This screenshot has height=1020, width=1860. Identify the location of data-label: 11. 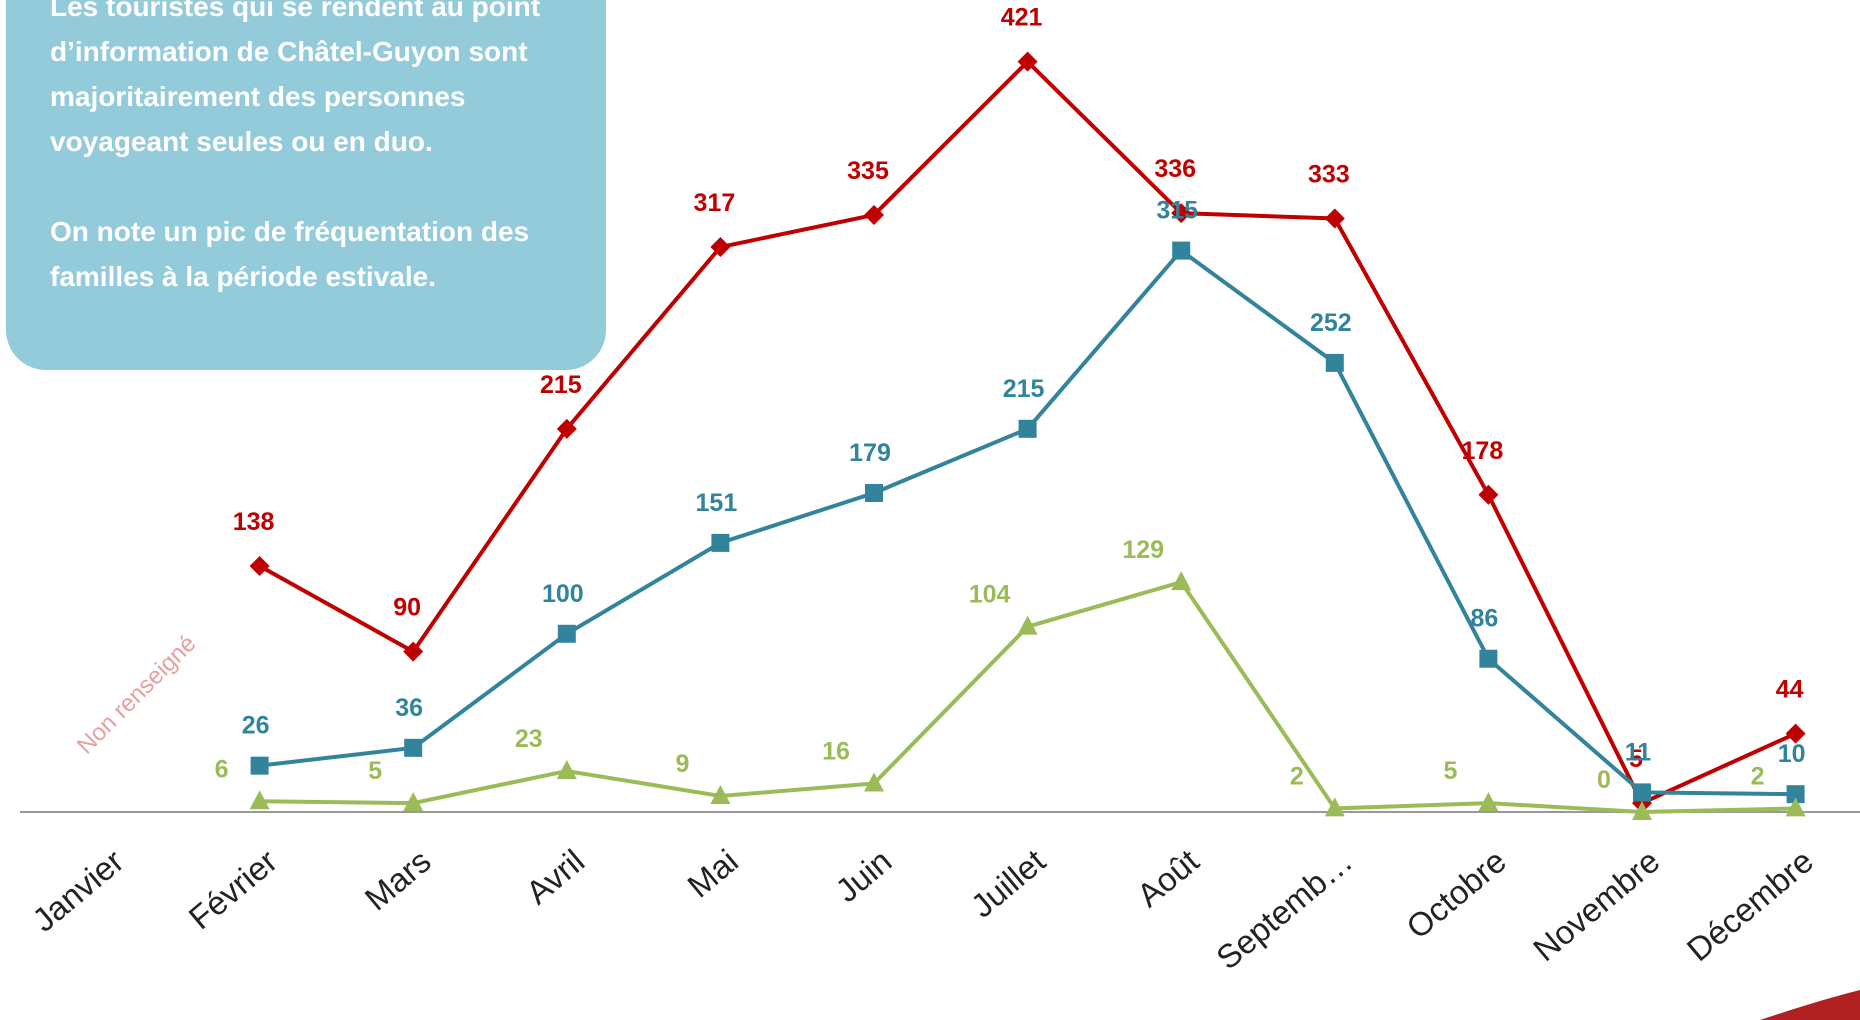
(1638, 752).